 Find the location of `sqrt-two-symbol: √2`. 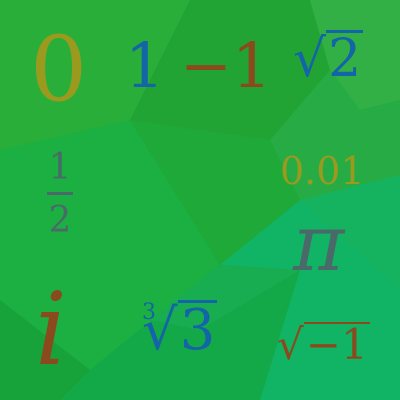

sqrt-two-symbol: √2 is located at coordinates (328, 59).